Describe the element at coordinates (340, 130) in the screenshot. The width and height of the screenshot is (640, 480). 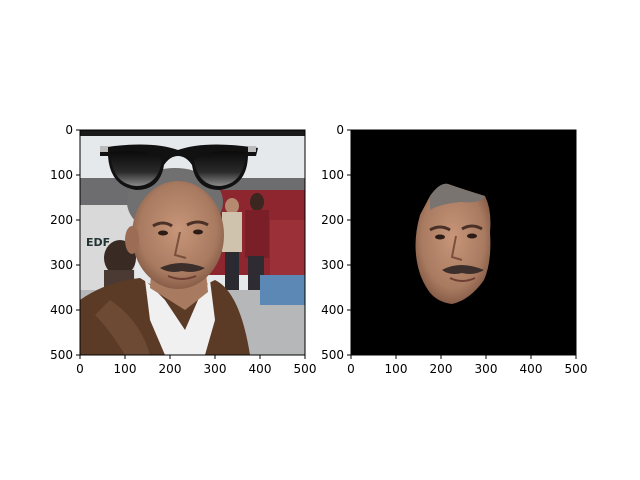
I see `right-y-tick-label: 0` at that location.